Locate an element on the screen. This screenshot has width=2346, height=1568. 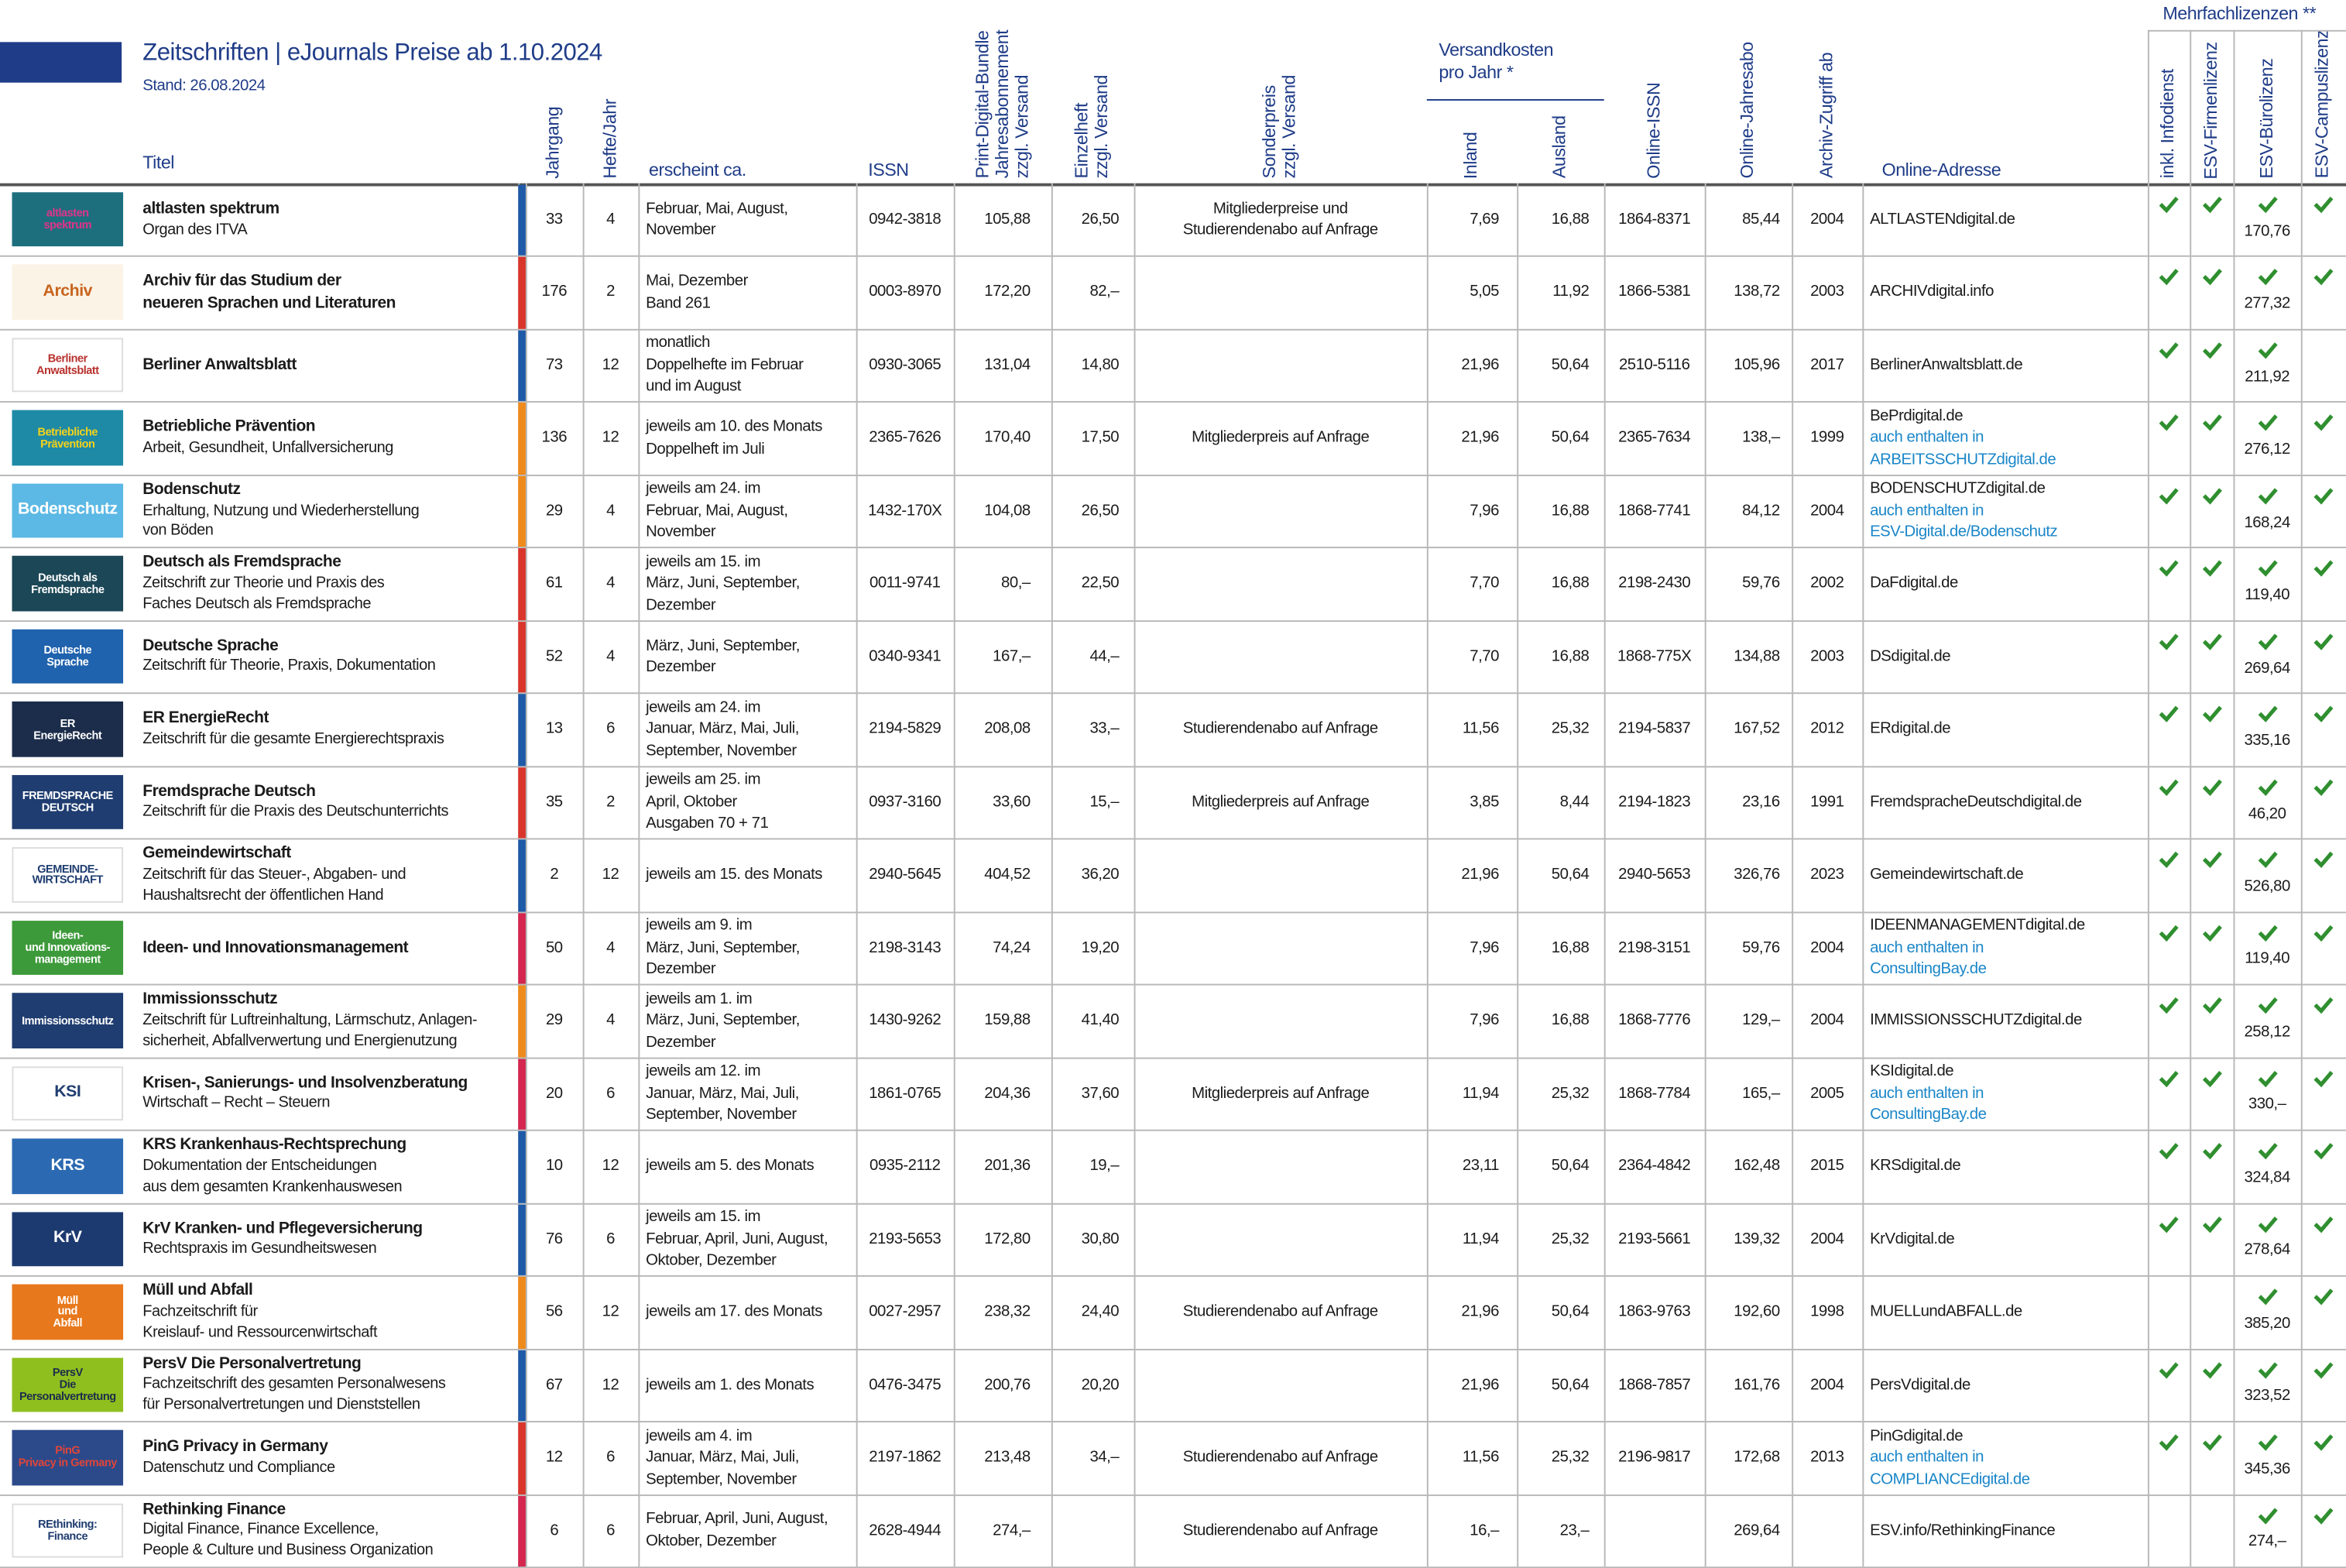
oissn-cell: 1868-7857 is located at coordinates (1654, 1384).